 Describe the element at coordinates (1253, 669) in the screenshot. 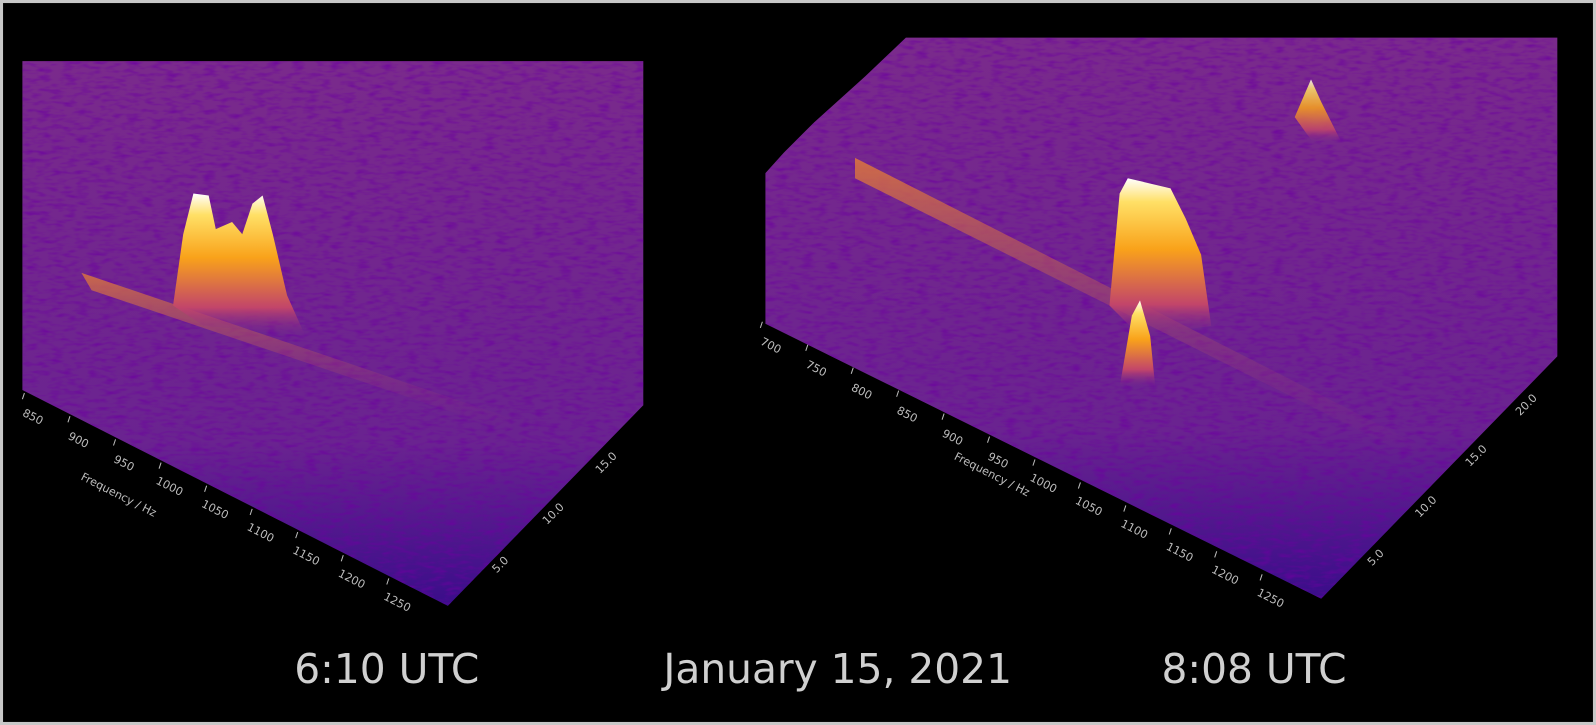

I see `panel-caption: 8:08 UTC` at that location.